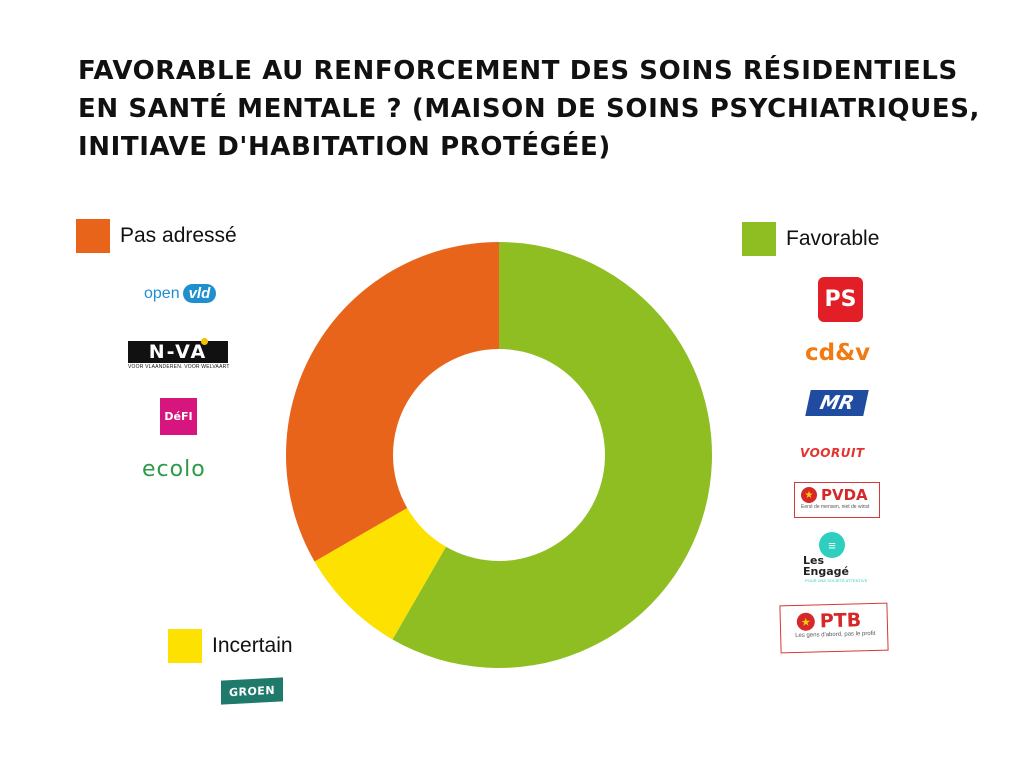  What do you see at coordinates (380, 574) in the screenshot?
I see `donut-slice-incertain` at bounding box center [380, 574].